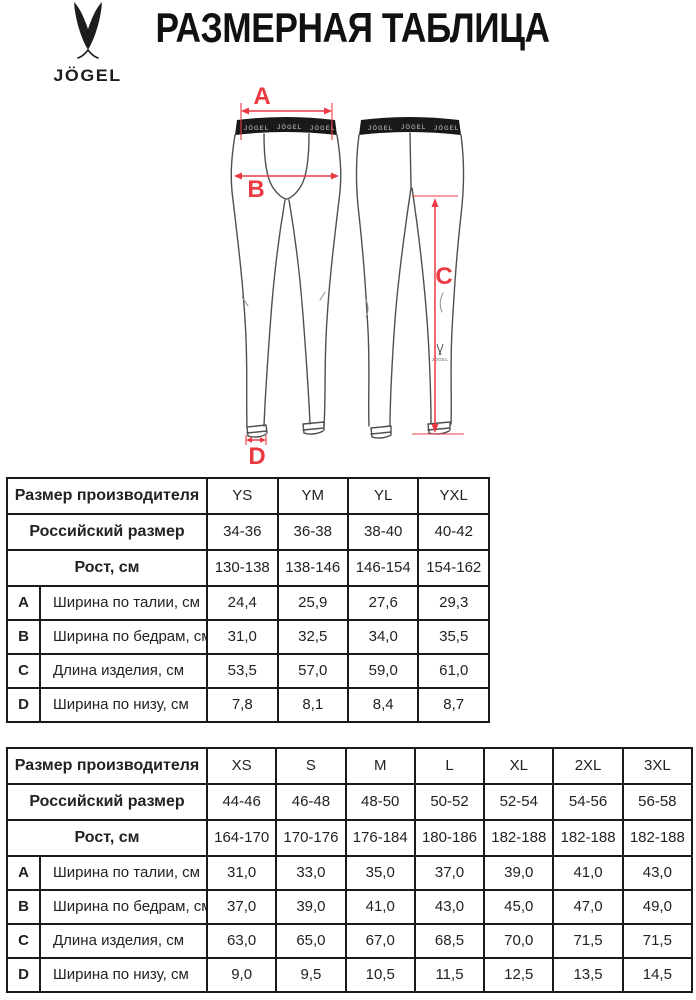 The width and height of the screenshot is (696, 1000). I want to click on dim-a-label: A, so click(261, 97).